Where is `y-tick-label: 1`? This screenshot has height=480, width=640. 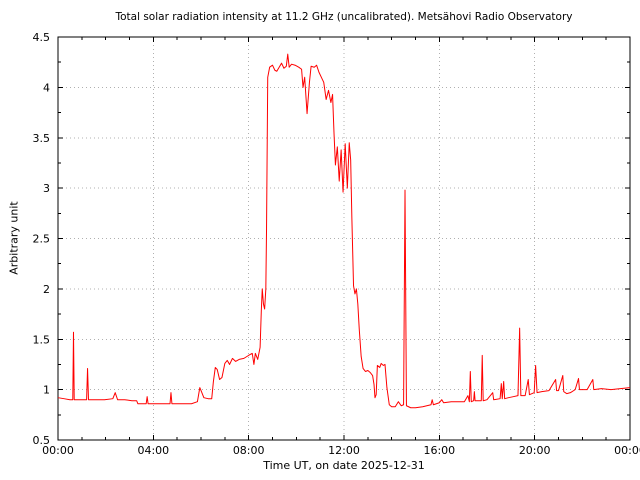
y-tick-label: 1 is located at coordinates (46, 390).